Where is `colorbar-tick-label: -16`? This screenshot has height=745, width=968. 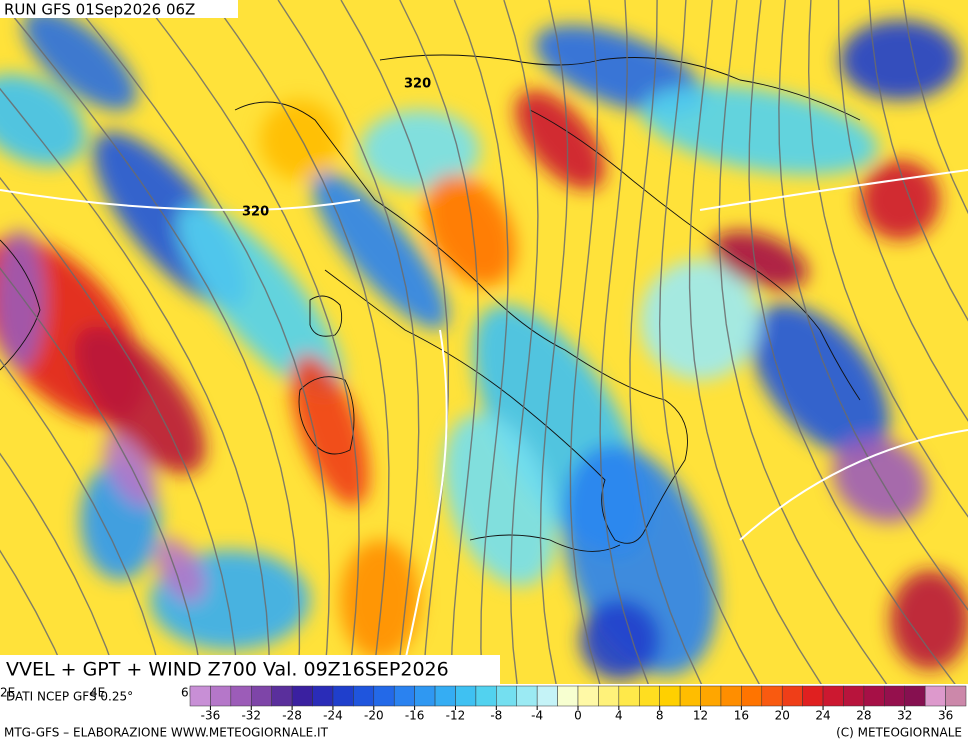 colorbar-tick-label: -16 is located at coordinates (415, 716).